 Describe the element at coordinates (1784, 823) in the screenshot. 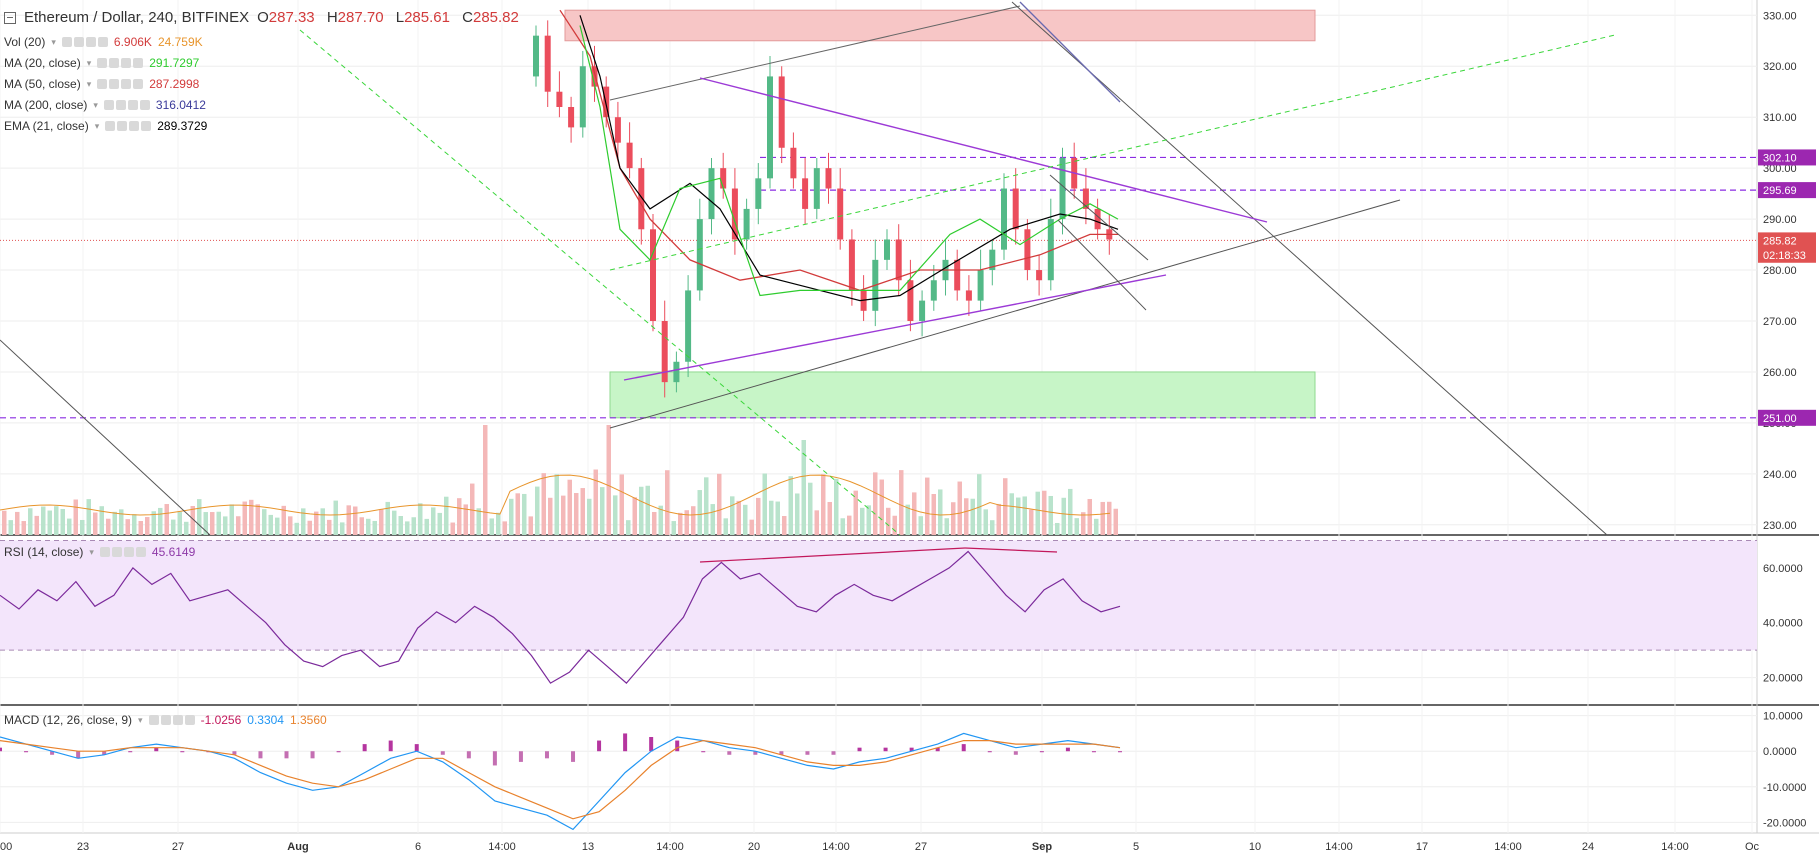

I see `macd-tick-label: -20.0000` at that location.